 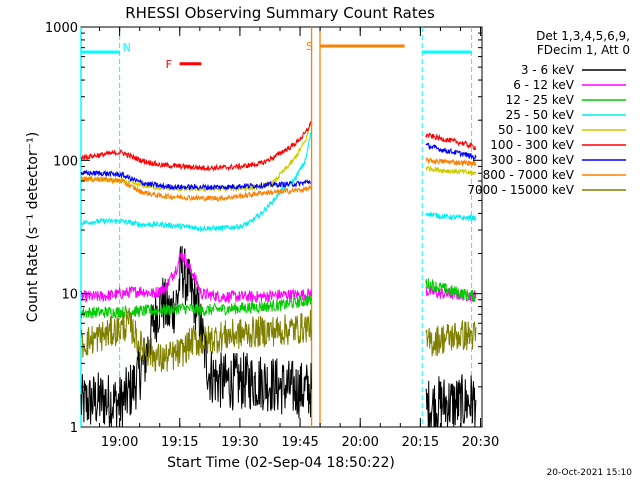 I want to click on chart-title: RHESSI Observing Summary Count Rates, so click(x=280, y=13).